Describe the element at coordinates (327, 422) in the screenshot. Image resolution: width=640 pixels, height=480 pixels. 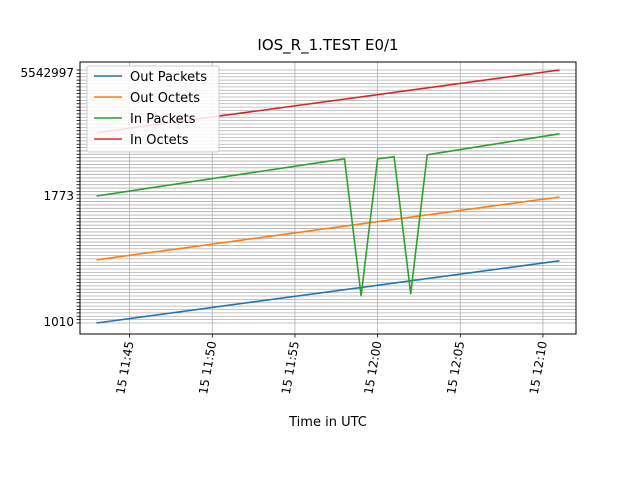
I see `x-axis-label: Time in UTC` at that location.